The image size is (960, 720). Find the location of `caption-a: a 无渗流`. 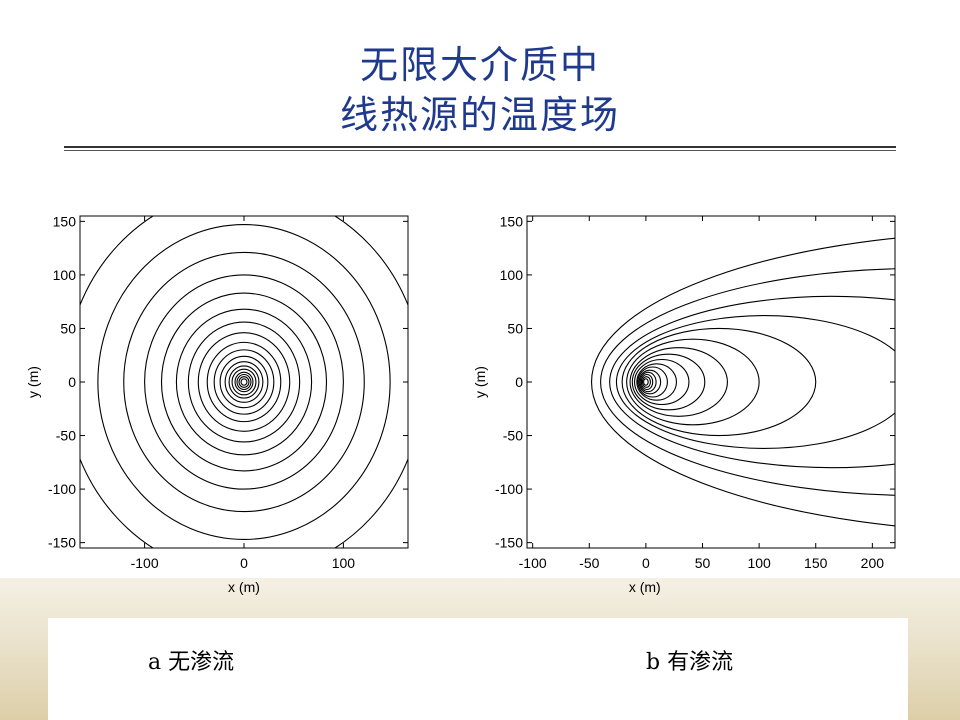

caption-a: a 无渗流 is located at coordinates (191, 662).